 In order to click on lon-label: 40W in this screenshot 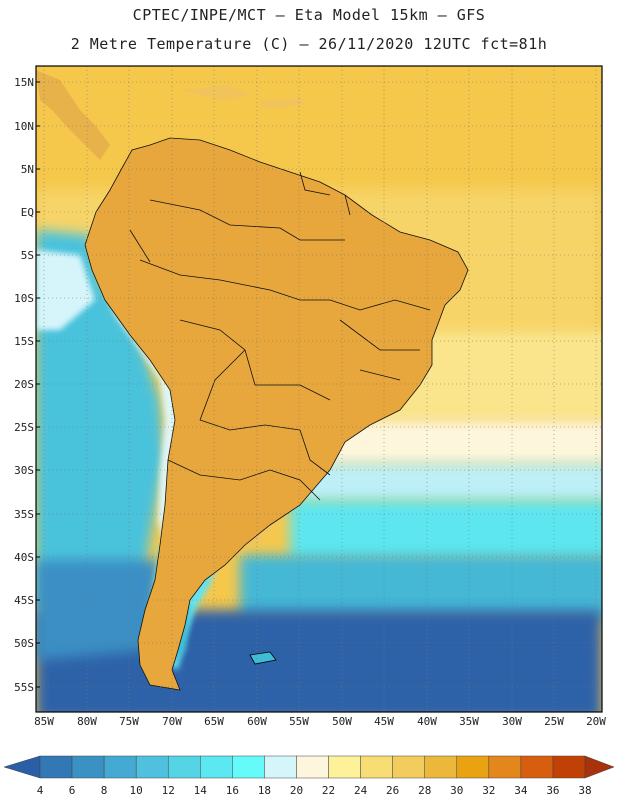, I will do `click(427, 721)`.